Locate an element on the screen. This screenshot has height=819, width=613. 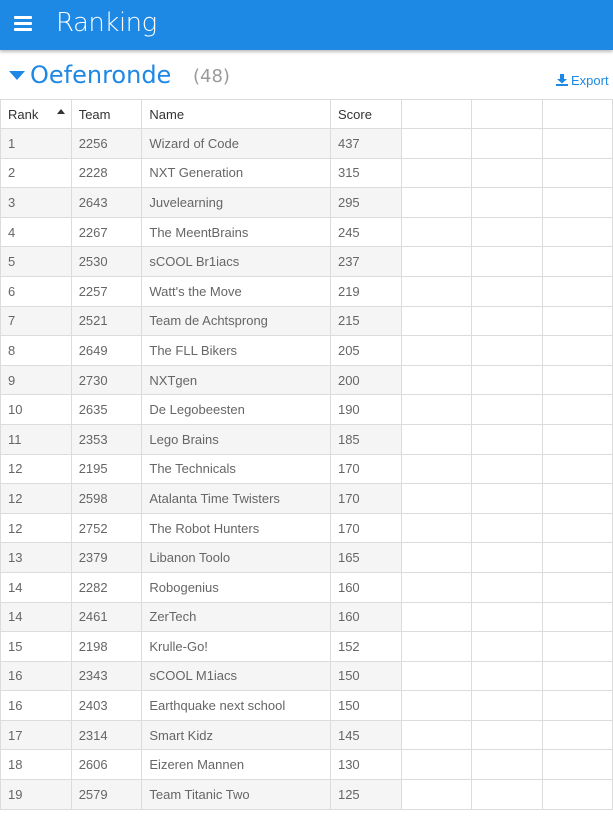
column-header-label: Team is located at coordinates (94, 114).